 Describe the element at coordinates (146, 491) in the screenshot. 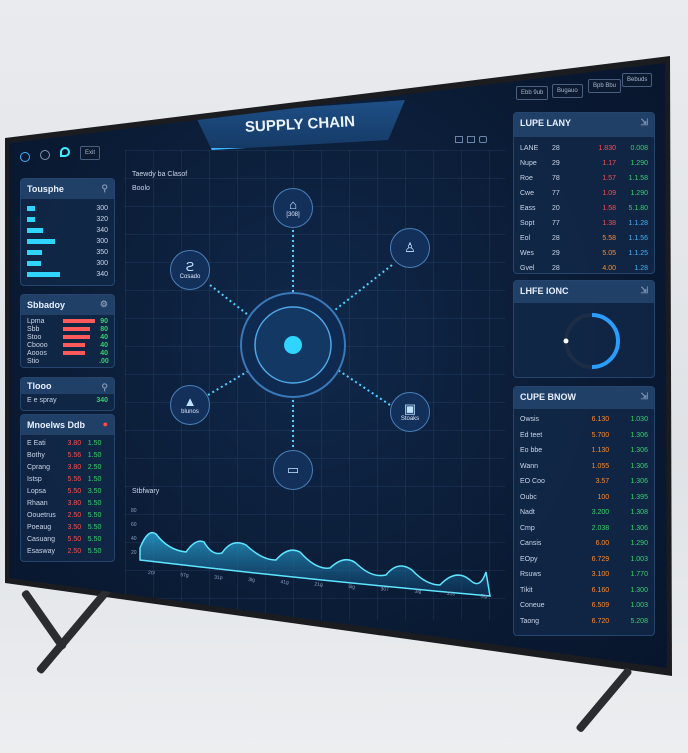

I see `wave-title: Stbfwary` at that location.